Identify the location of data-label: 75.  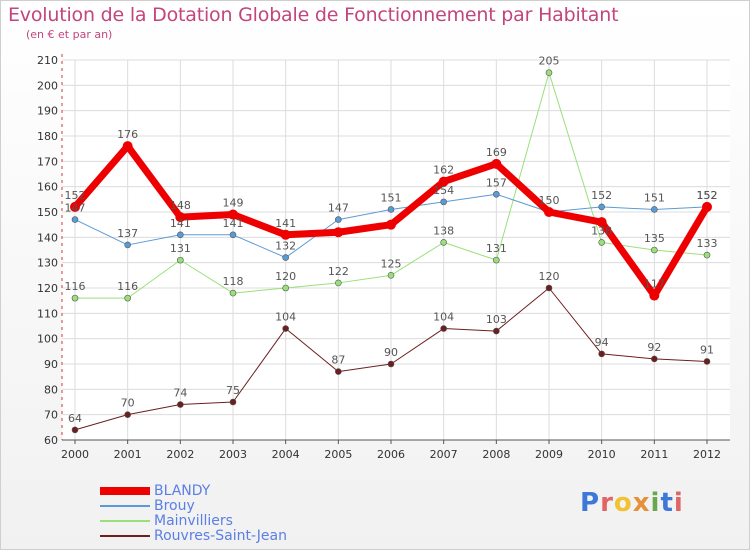
(233, 390).